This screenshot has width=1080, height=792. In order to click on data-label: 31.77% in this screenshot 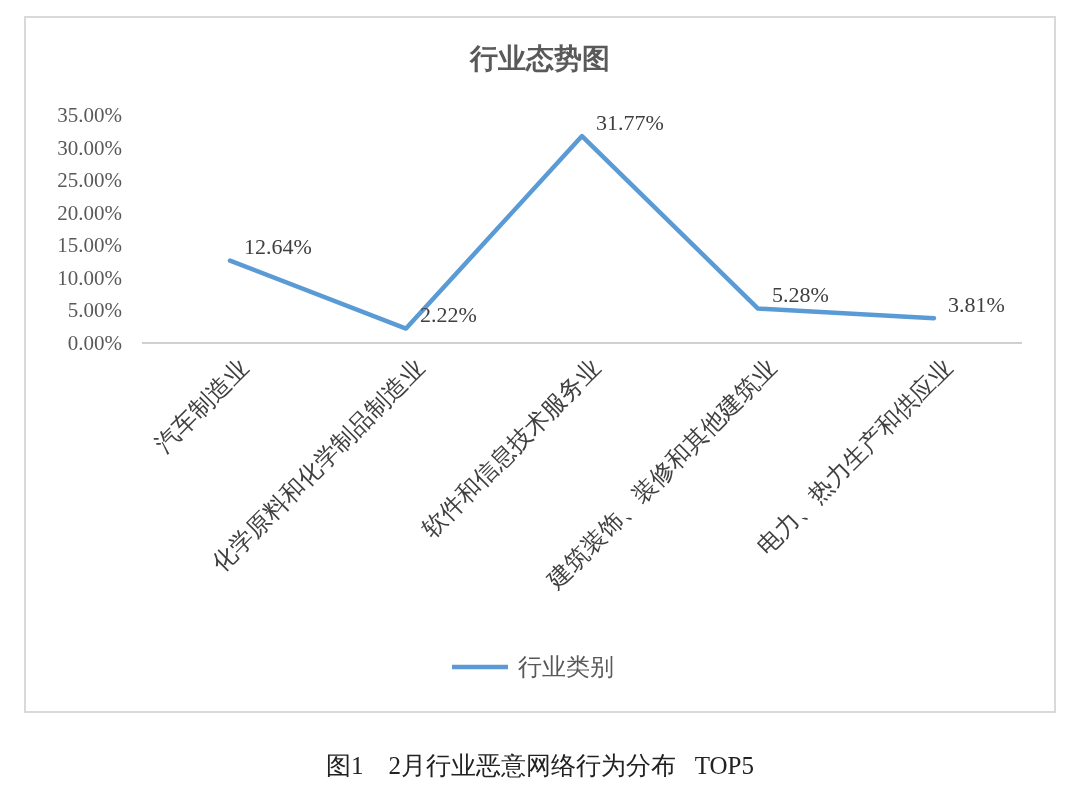, I will do `click(630, 122)`.